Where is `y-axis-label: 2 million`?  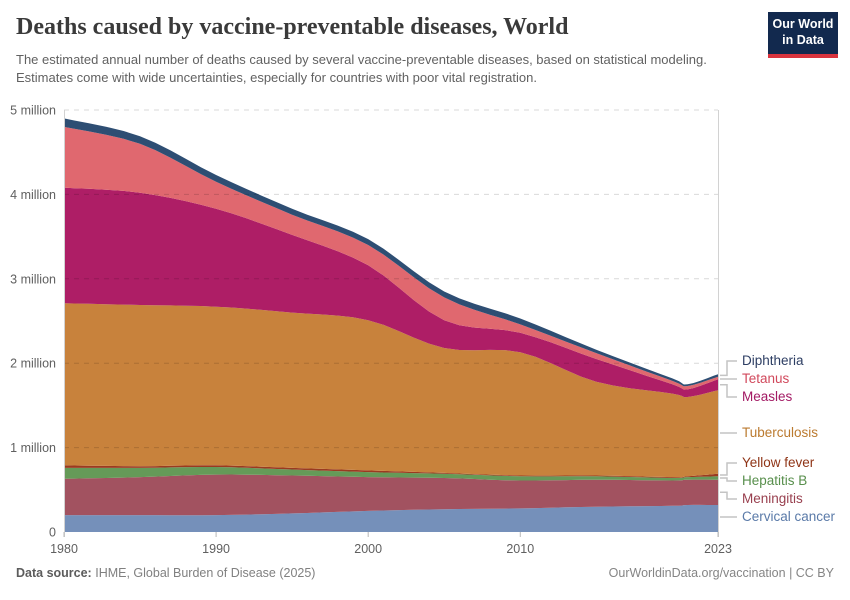
y-axis-label: 2 million is located at coordinates (33, 364).